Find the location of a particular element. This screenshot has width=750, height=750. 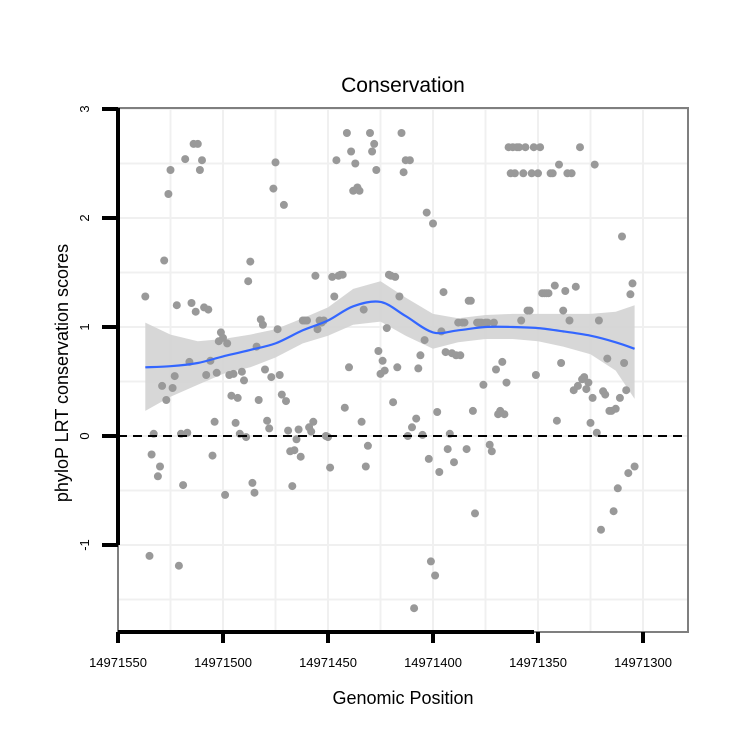

y-tick-label: -1 is located at coordinates (84, 545).